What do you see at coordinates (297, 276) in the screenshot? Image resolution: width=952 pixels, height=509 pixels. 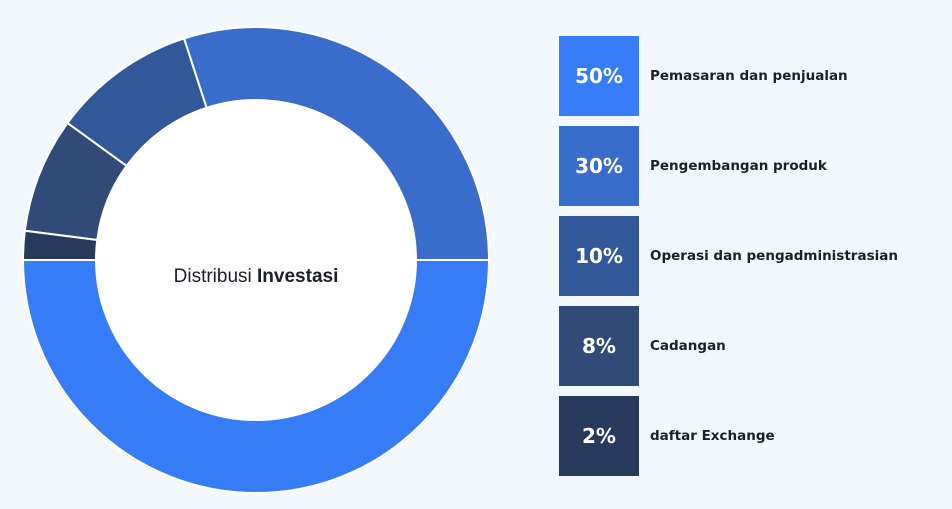 I see `center-label-bold: Investasi` at bounding box center [297, 276].